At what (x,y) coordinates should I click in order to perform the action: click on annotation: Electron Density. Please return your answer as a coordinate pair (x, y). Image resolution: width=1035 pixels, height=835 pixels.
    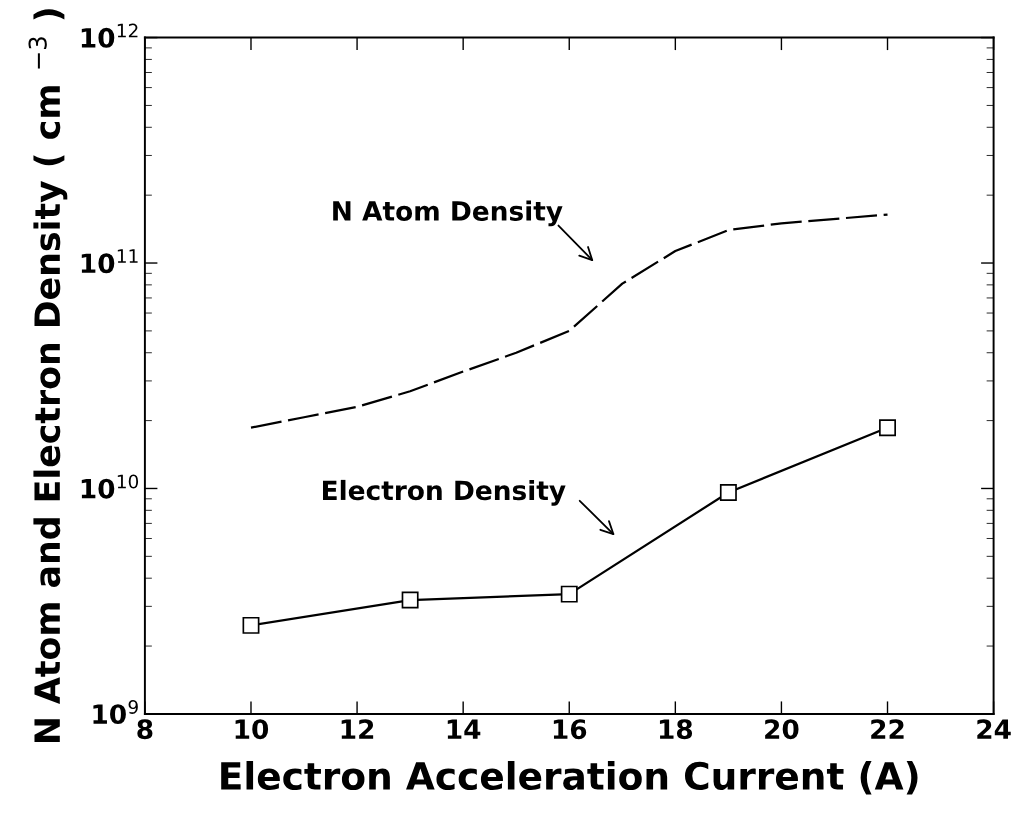
    Looking at the image, I should click on (444, 492).